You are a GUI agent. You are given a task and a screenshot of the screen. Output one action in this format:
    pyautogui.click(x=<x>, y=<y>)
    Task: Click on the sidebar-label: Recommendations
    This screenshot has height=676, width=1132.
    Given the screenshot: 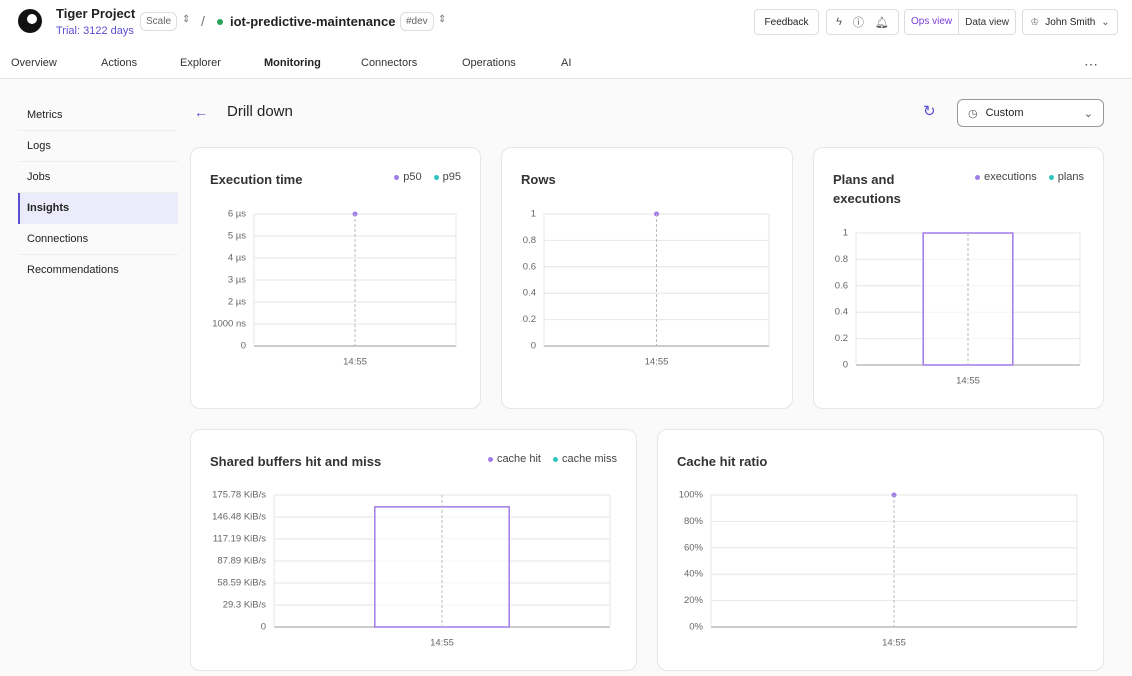 What is the action you would take?
    pyautogui.click(x=73, y=270)
    